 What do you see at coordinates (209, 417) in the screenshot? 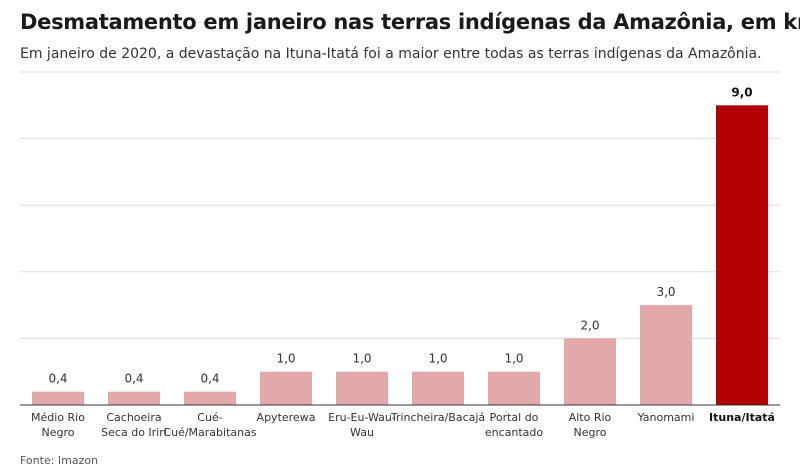
I see `category-label: Cué-` at bounding box center [209, 417].